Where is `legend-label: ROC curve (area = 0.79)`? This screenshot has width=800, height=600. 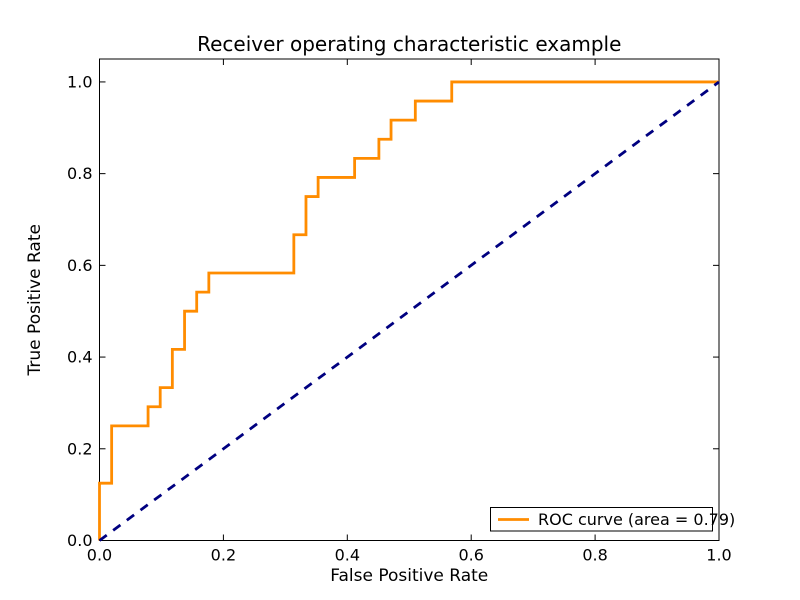
legend-label: ROC curve (area = 0.79) is located at coordinates (636, 519).